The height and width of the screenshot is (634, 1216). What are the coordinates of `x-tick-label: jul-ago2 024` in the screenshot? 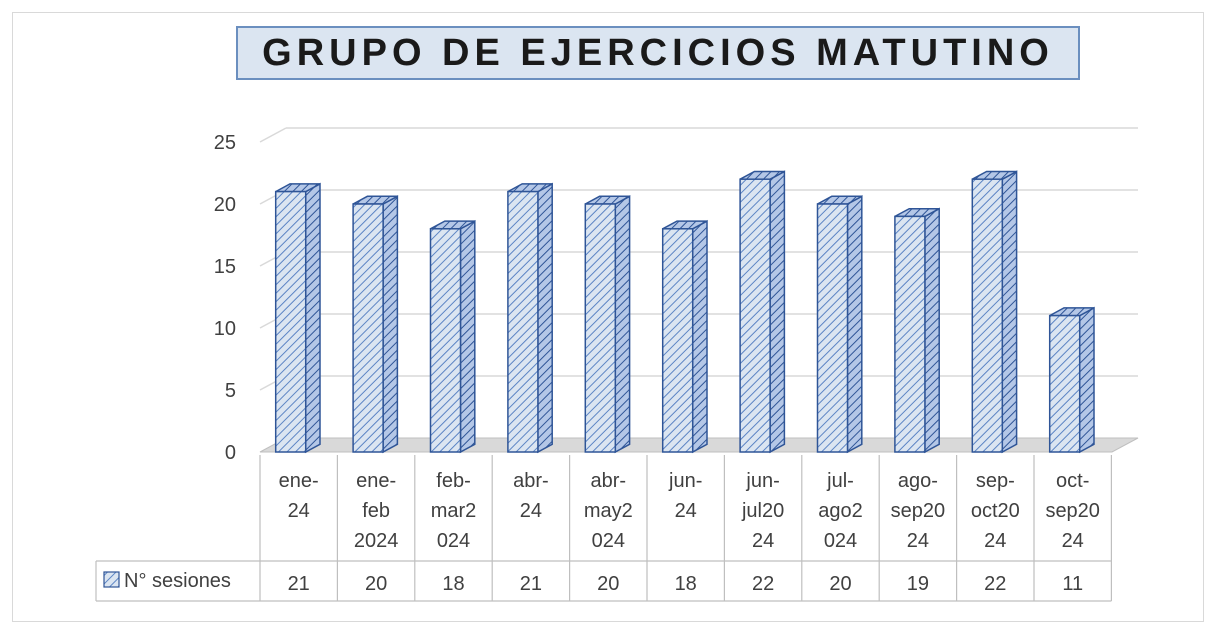 It's located at (840, 511).